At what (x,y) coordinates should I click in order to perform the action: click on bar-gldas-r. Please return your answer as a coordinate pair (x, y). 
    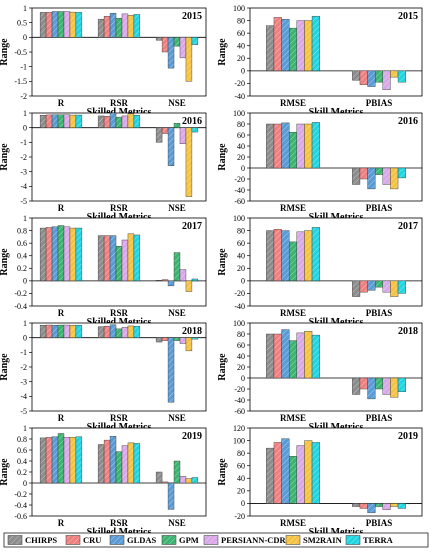
    Looking at the image, I should click on (55, 254).